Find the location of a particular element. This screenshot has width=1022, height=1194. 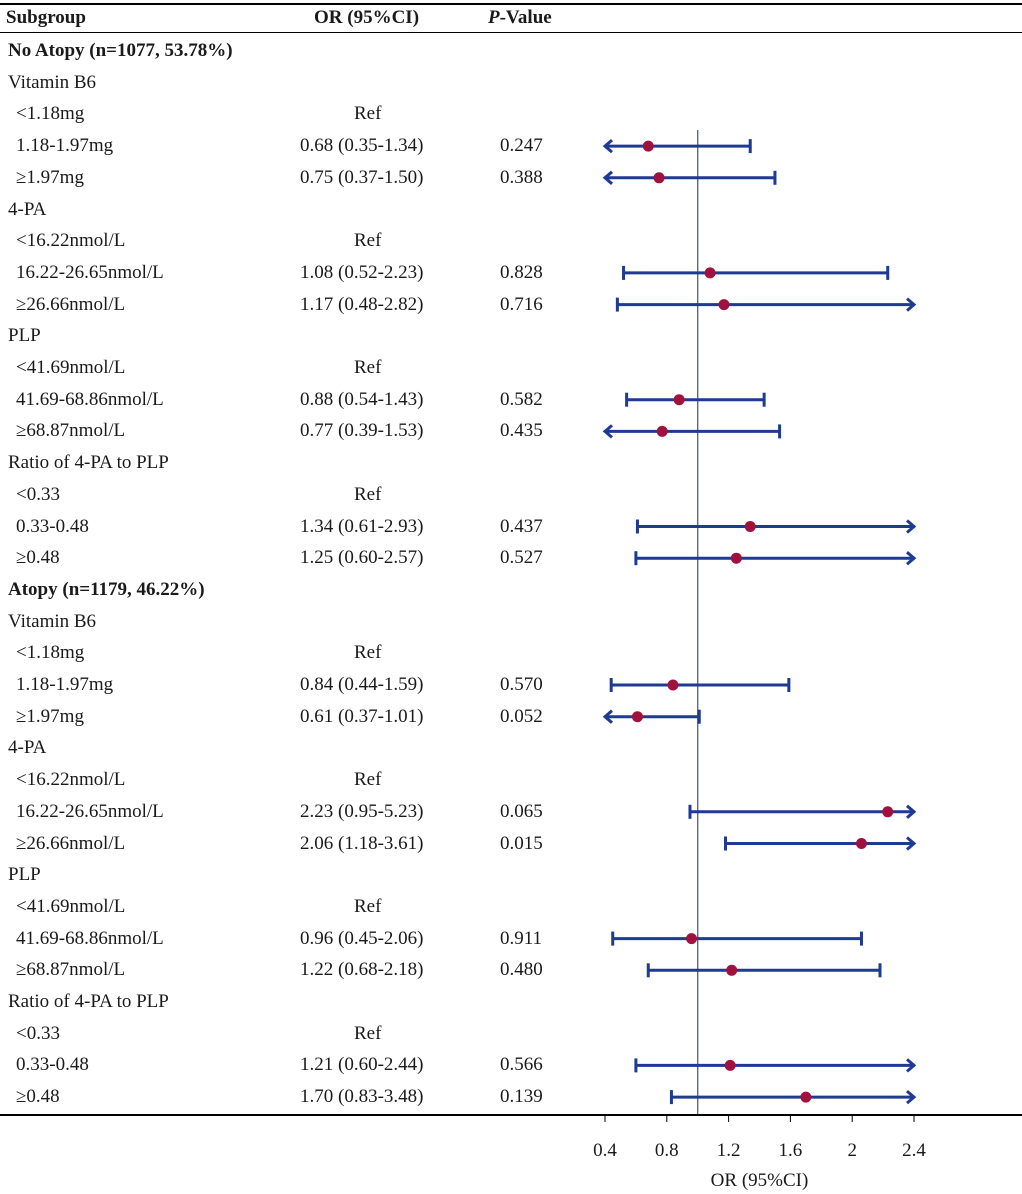

or-ci-value: 1.17 (0.48-2.82) is located at coordinates (362, 304).